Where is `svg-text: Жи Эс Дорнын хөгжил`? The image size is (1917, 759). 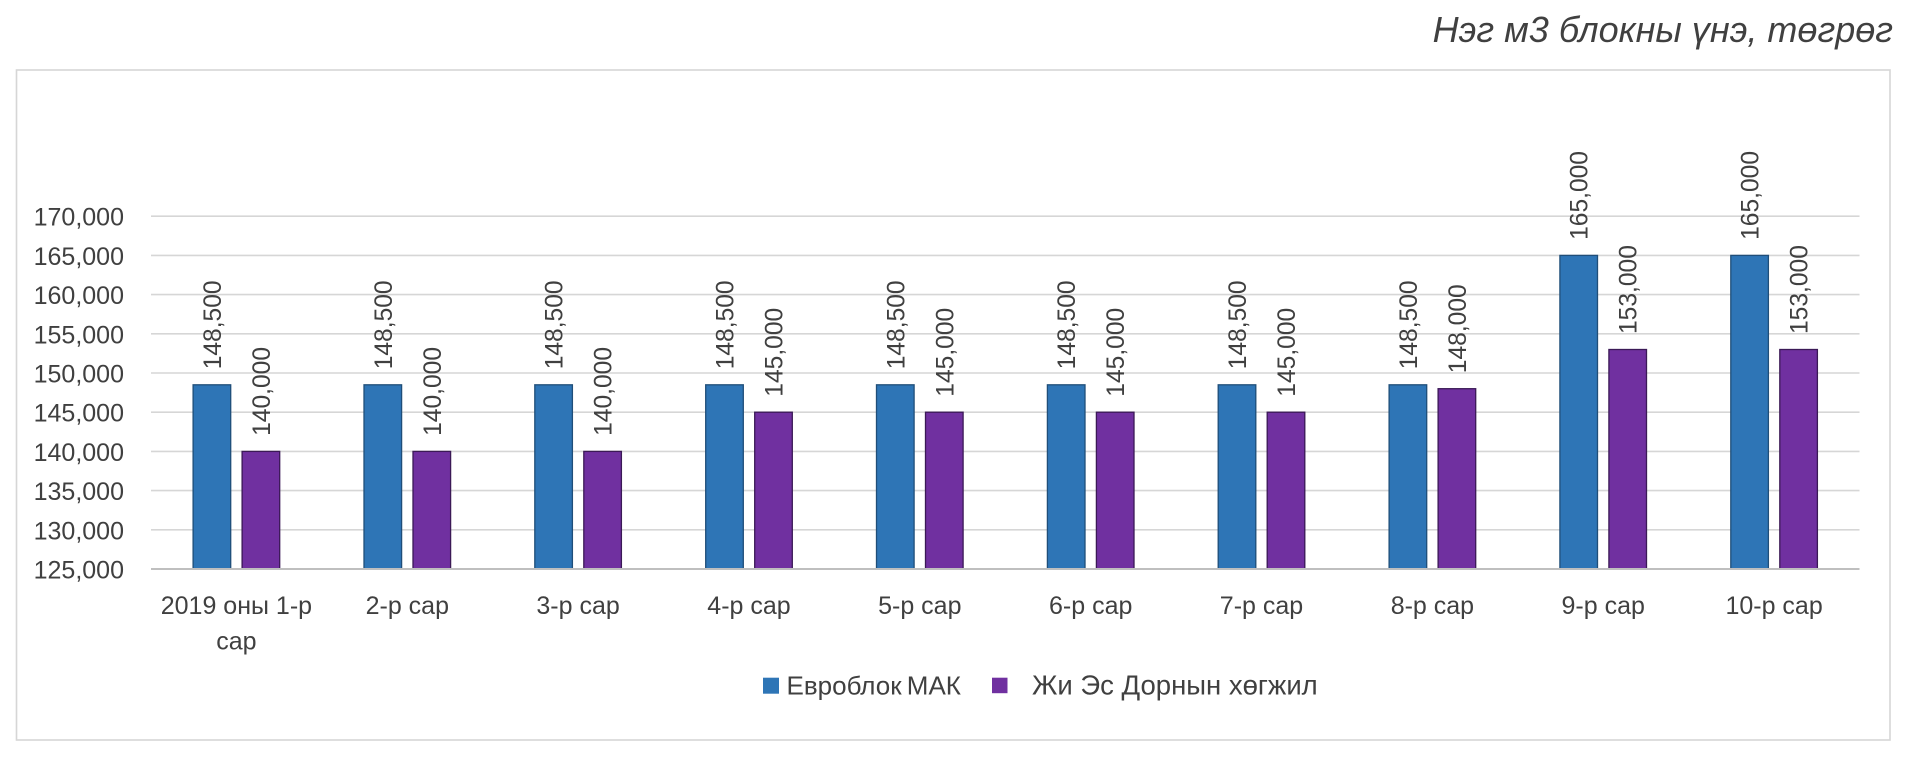
svg-text: Жи Эс Дорнын хөгжил is located at coordinates (1175, 685).